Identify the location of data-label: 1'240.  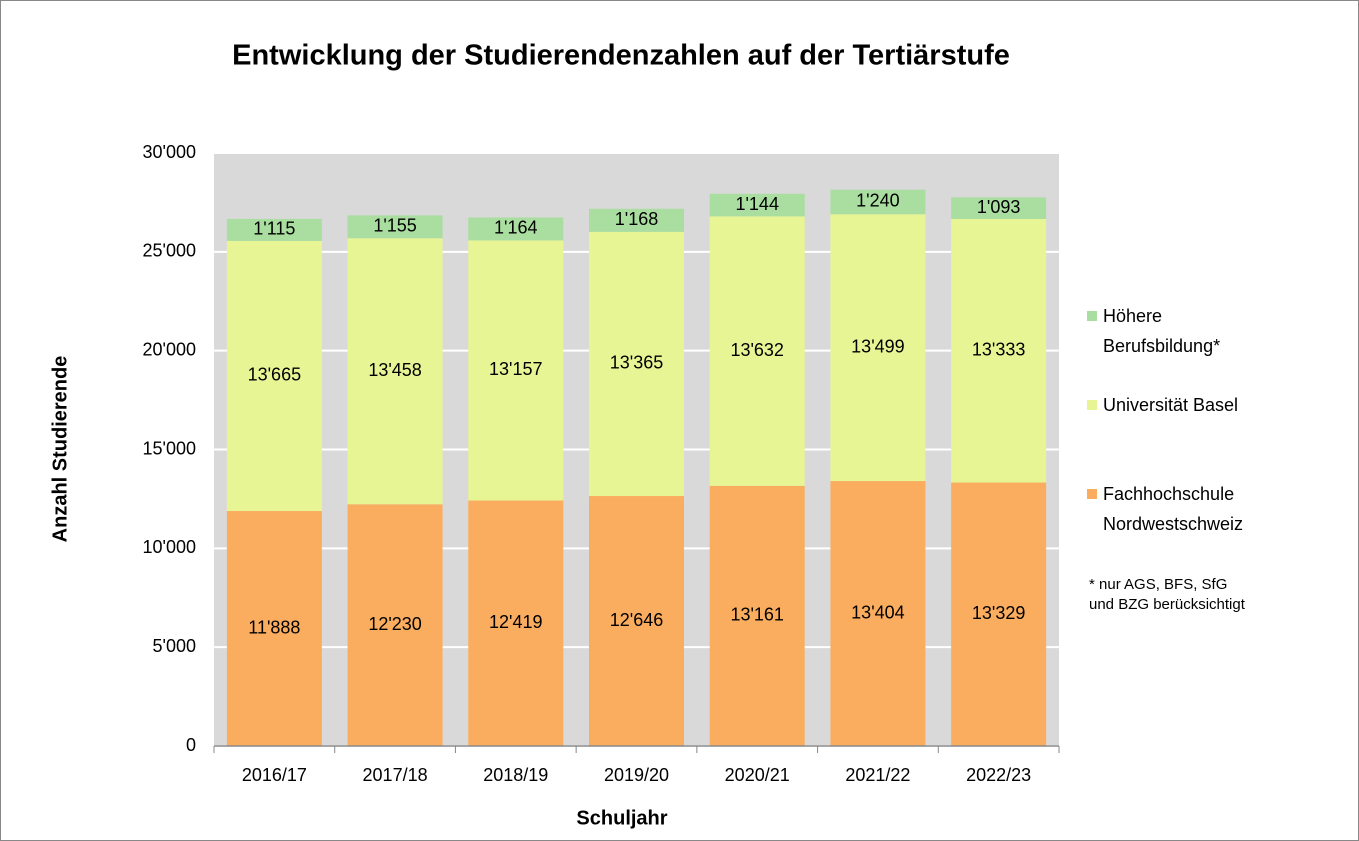
(877, 201).